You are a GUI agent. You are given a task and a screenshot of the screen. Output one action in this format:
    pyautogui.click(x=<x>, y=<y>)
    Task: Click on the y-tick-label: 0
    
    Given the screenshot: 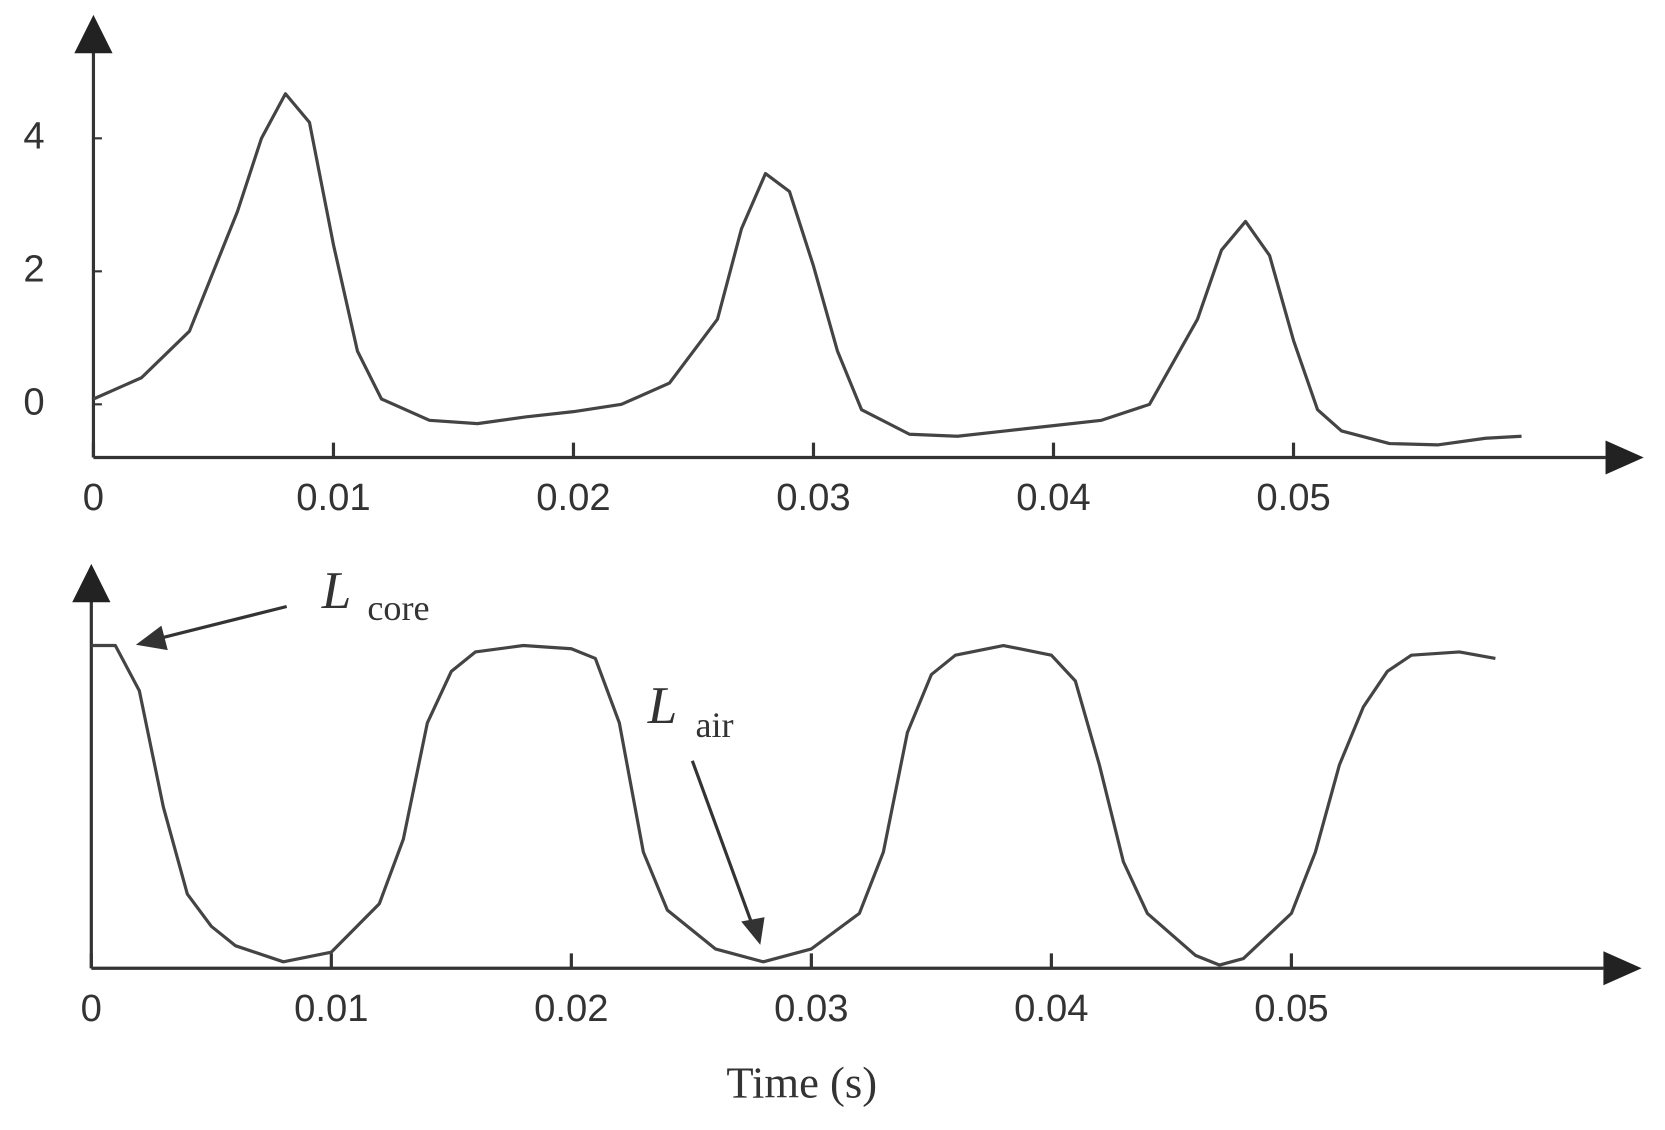 What is the action you would take?
    pyautogui.click(x=33, y=401)
    